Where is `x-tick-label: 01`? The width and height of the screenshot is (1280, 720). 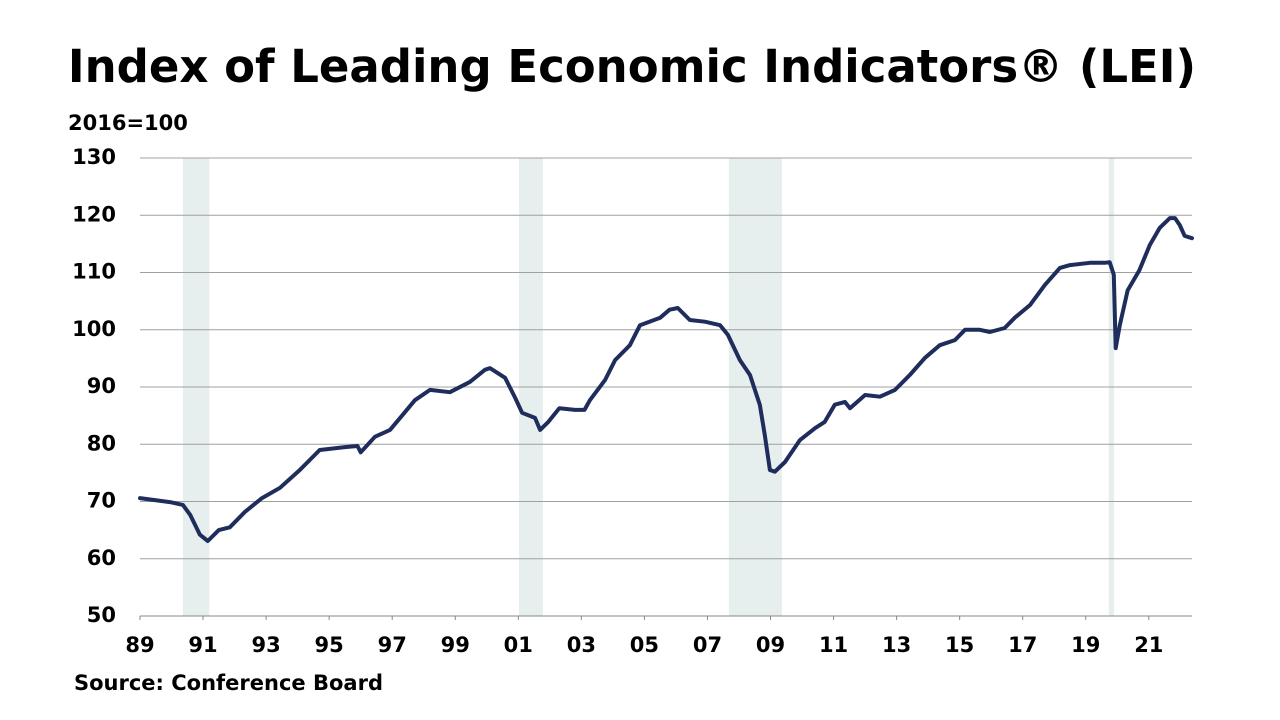 x-tick-label: 01 is located at coordinates (518, 645).